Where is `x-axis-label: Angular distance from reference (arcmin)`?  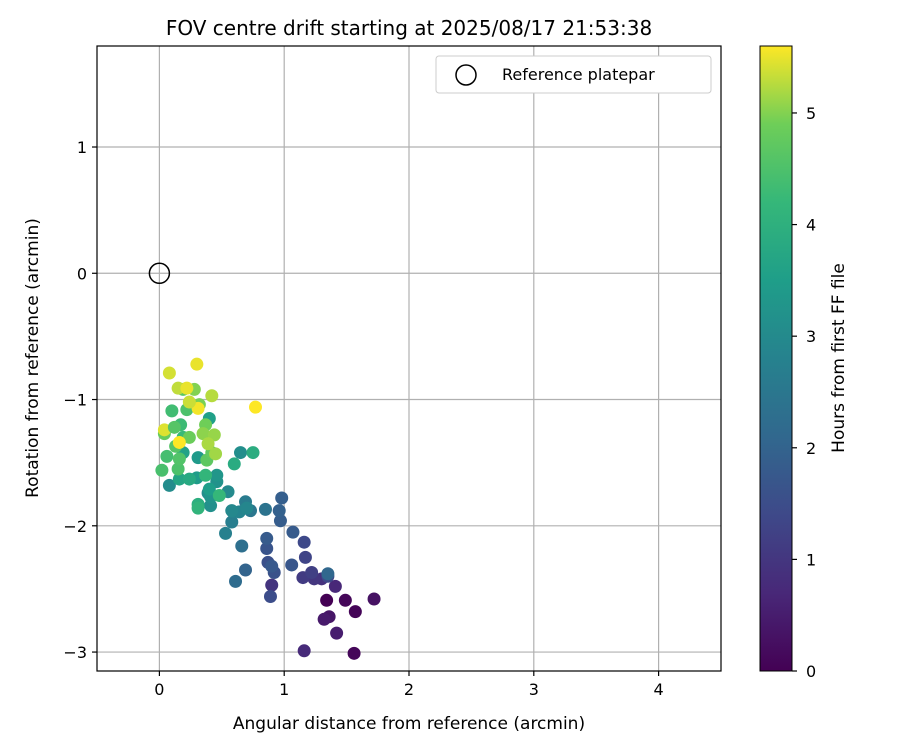
x-axis-label: Angular distance from reference (arcmin) is located at coordinates (409, 724).